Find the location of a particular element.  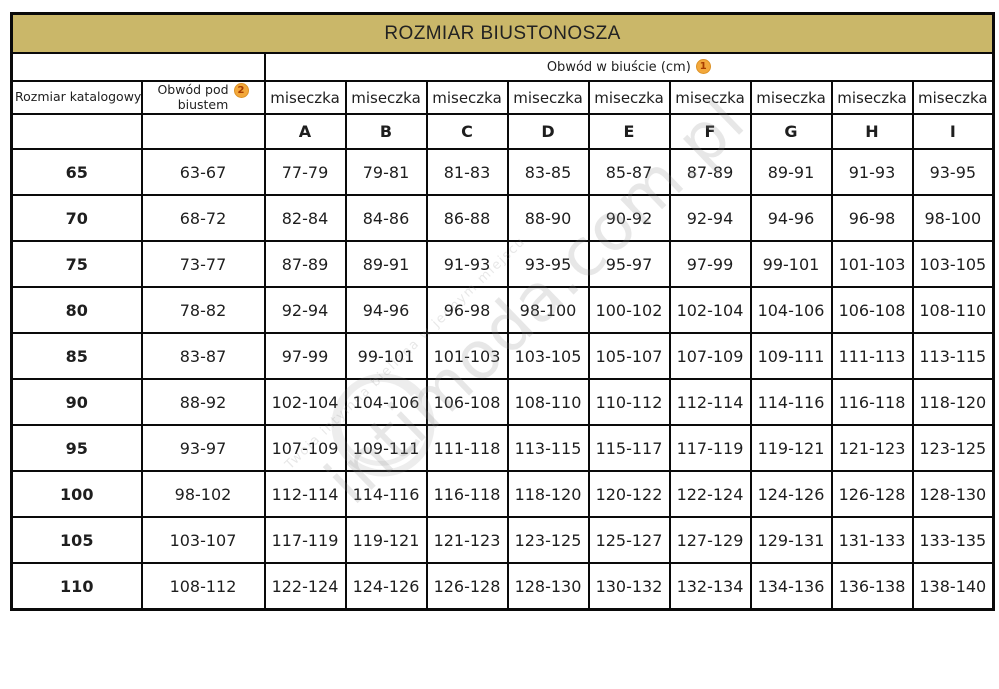

title-row: ROZMIAR BIUSTONOSZA is located at coordinates (502, 33).